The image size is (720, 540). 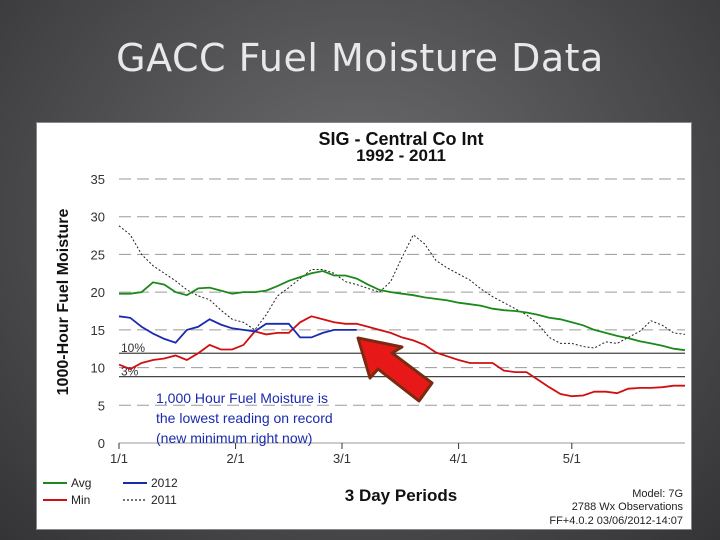 What do you see at coordinates (164, 483) in the screenshot?
I see `legend-item-label: 2012` at bounding box center [164, 483].